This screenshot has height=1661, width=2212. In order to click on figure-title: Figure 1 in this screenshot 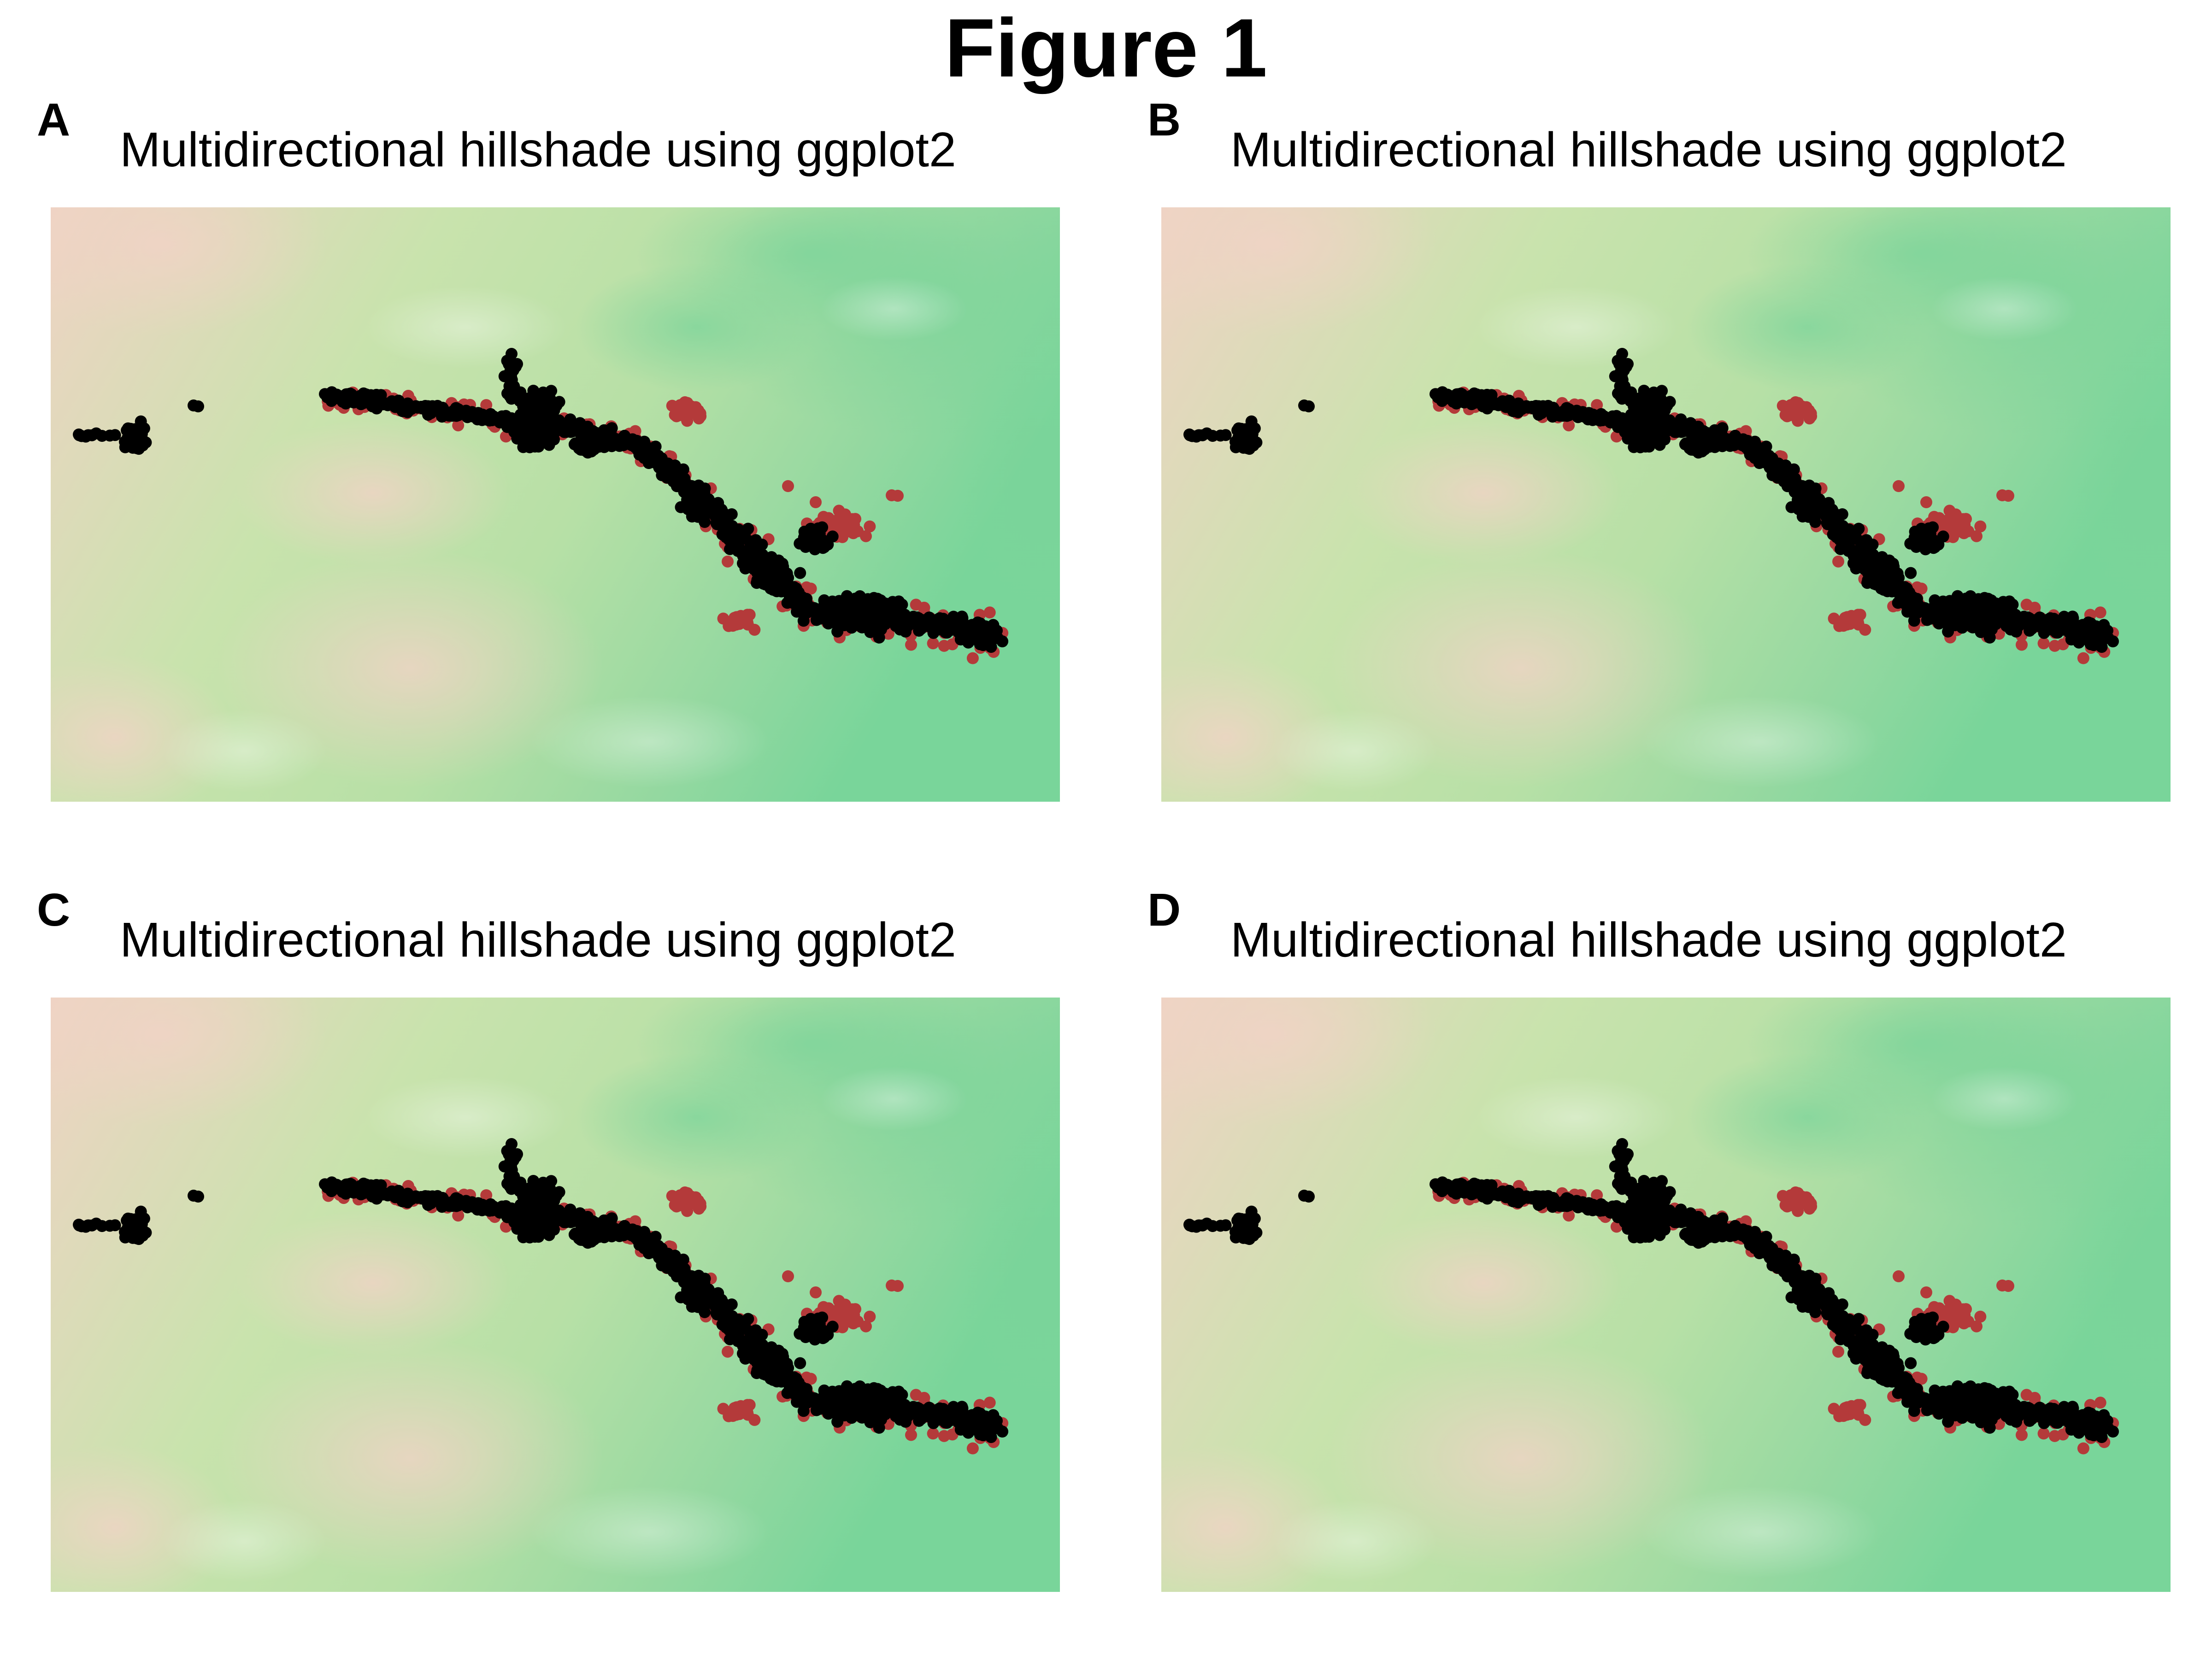, I will do `click(1106, 48)`.